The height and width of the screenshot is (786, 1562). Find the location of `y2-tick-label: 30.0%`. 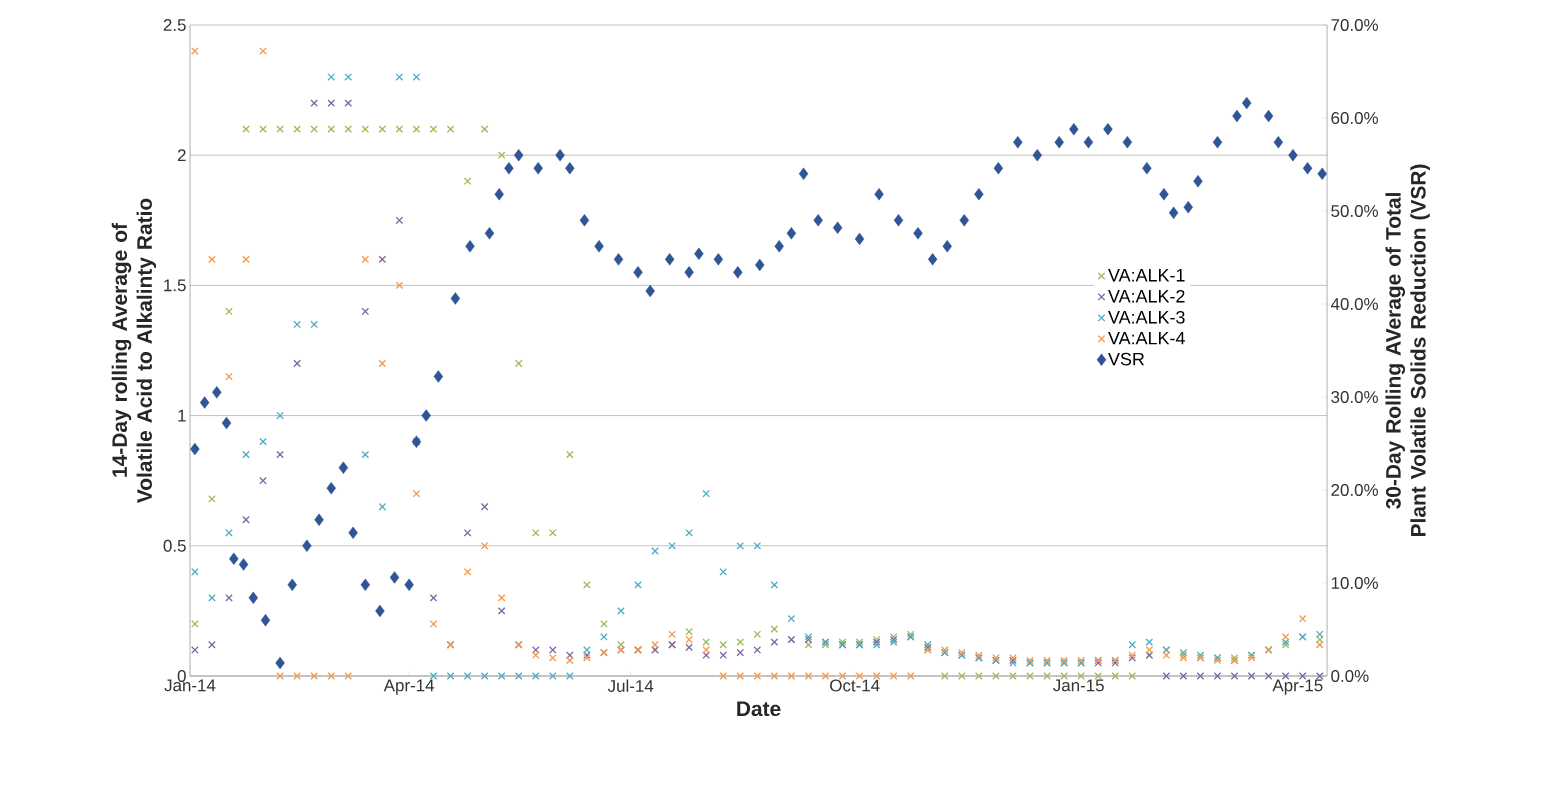

y2-tick-label: 30.0% is located at coordinates (1354, 396).